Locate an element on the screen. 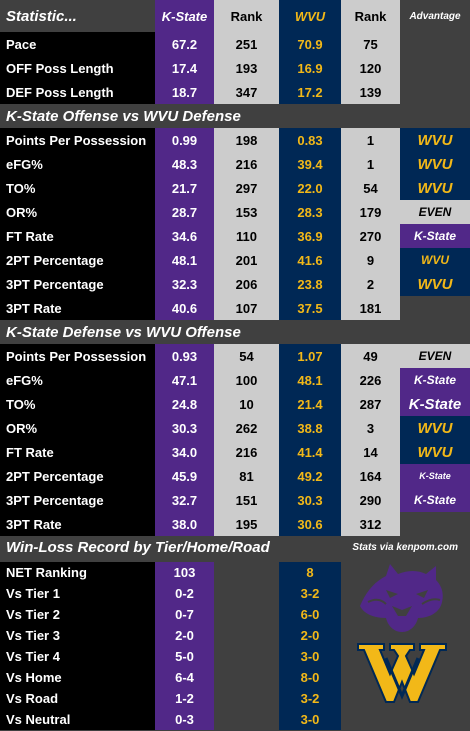 This screenshot has width=470, height=731. ks-off-wvu-value: 22.0 is located at coordinates (310, 188).